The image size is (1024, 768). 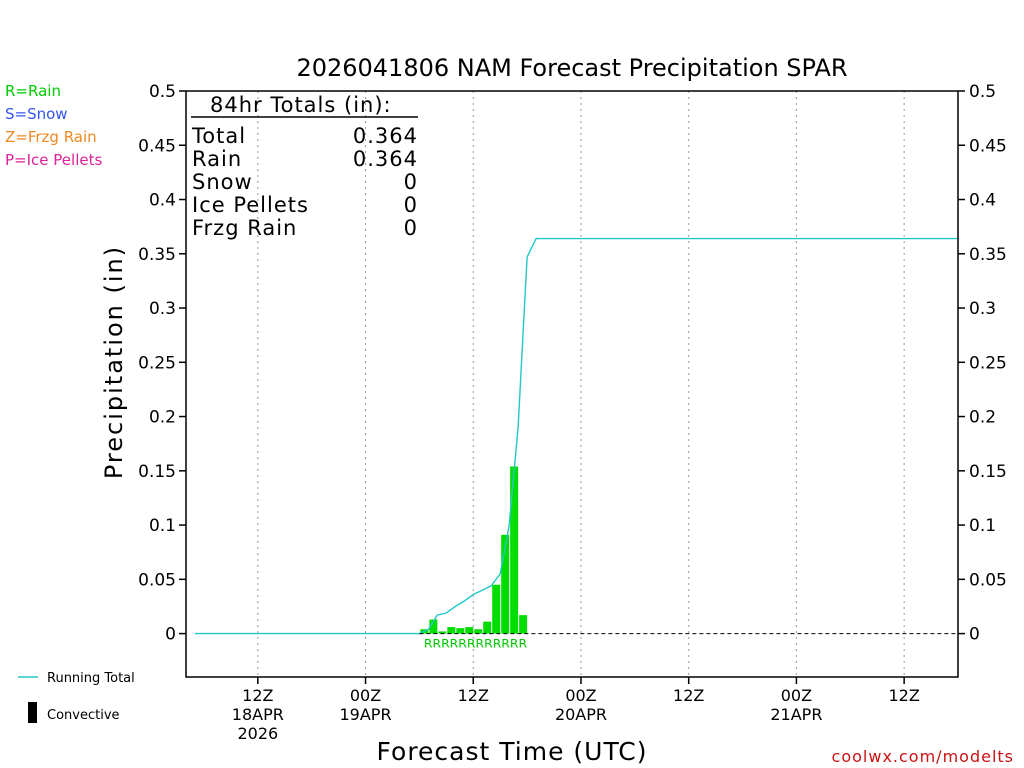 What do you see at coordinates (581, 714) in the screenshot?
I see `xtick-date-3: 20APR` at bounding box center [581, 714].